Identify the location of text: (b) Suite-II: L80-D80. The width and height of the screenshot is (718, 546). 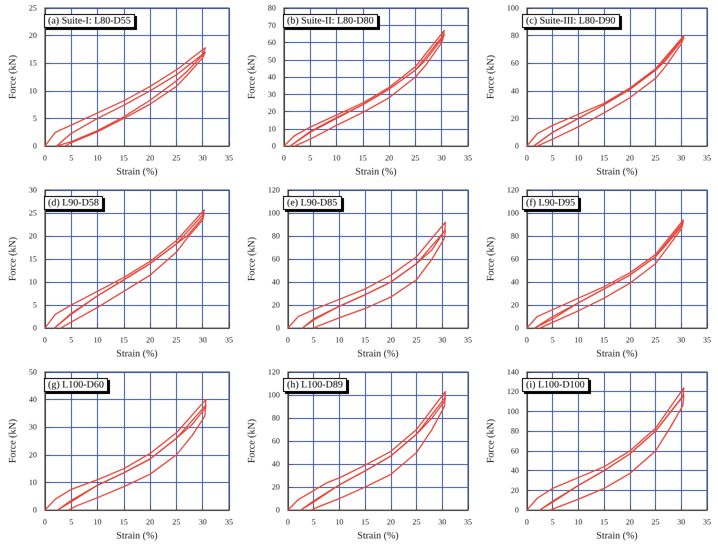
(330, 21).